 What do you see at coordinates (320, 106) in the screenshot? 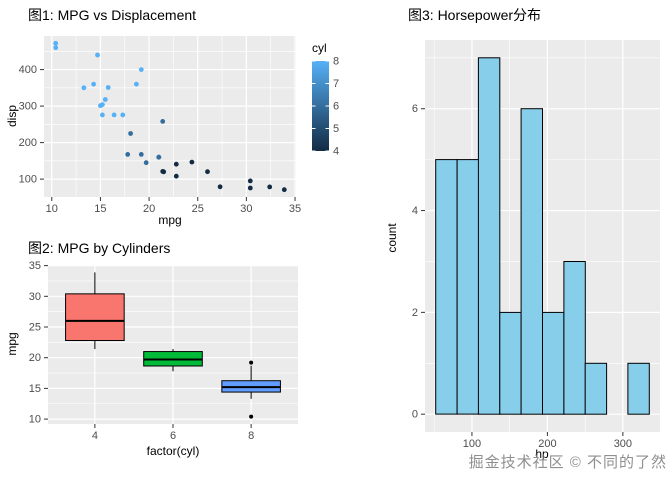
I see `legend-gradient-bar` at bounding box center [320, 106].